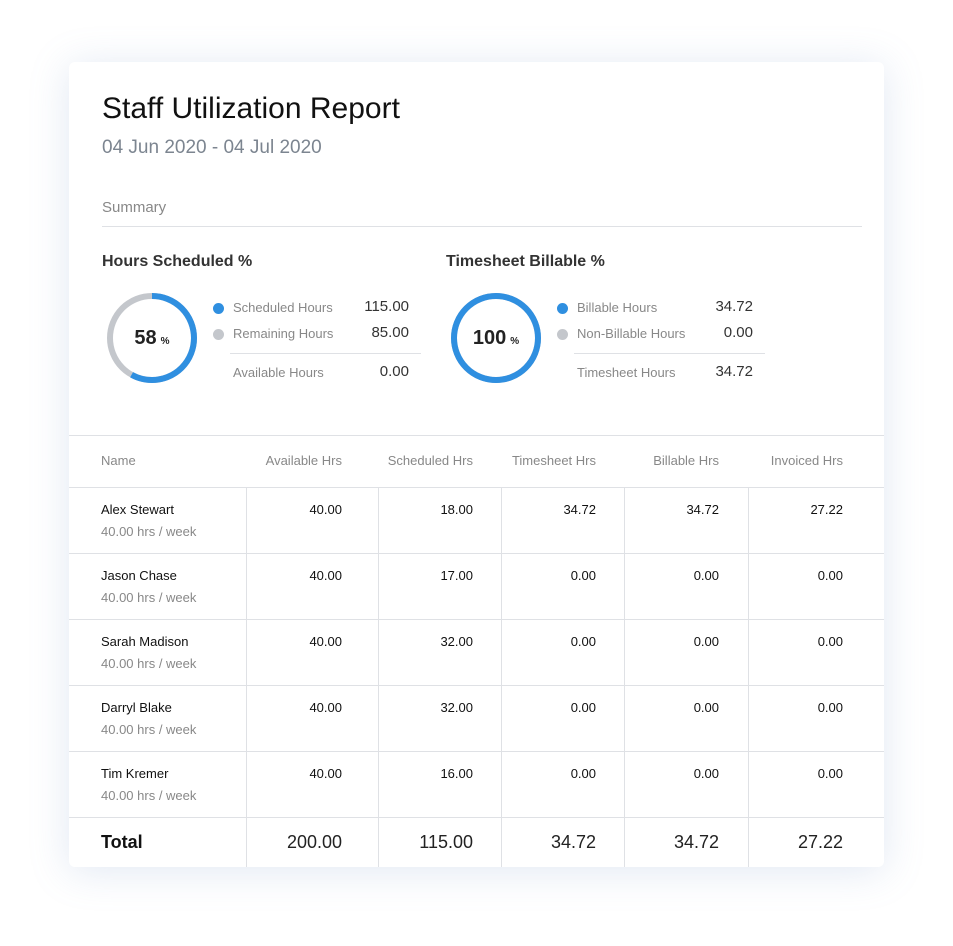  What do you see at coordinates (430, 460) in the screenshot?
I see `column-header: Scheduled Hrs` at bounding box center [430, 460].